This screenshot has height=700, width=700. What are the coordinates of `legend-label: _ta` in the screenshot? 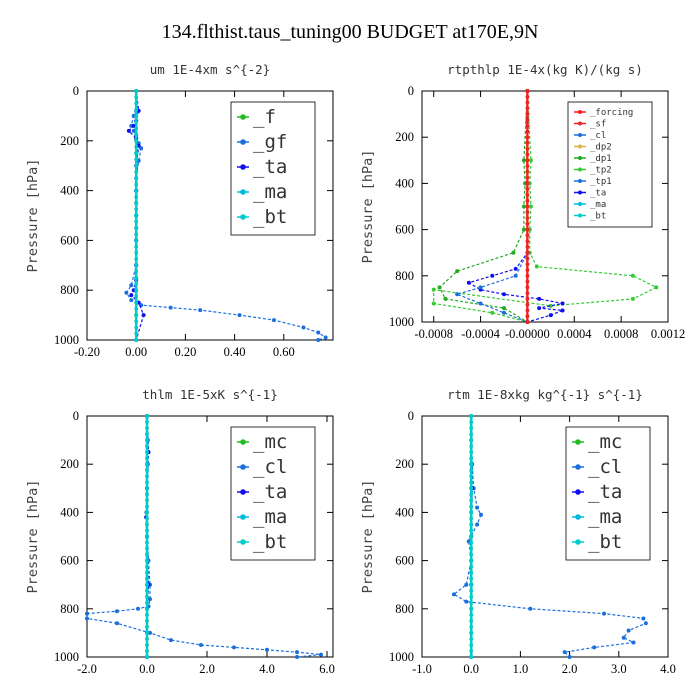 It's located at (270, 492).